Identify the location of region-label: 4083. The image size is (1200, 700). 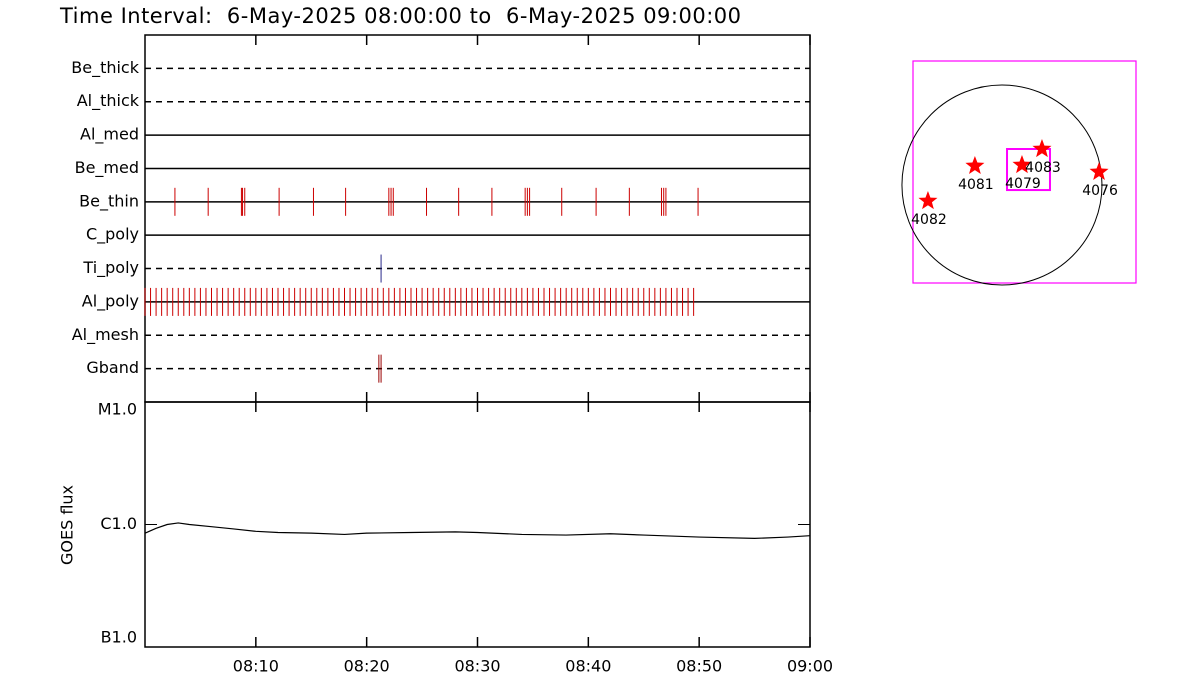
(1043, 168).